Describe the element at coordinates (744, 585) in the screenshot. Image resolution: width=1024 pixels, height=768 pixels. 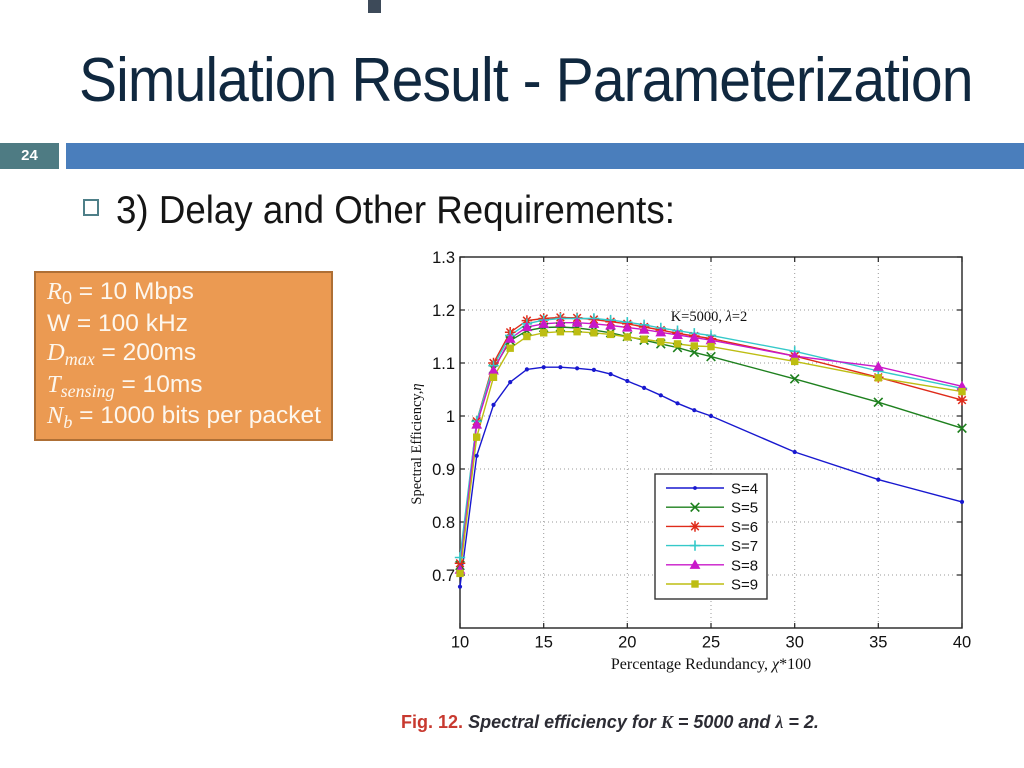
I see `svg-text: S=9` at that location.